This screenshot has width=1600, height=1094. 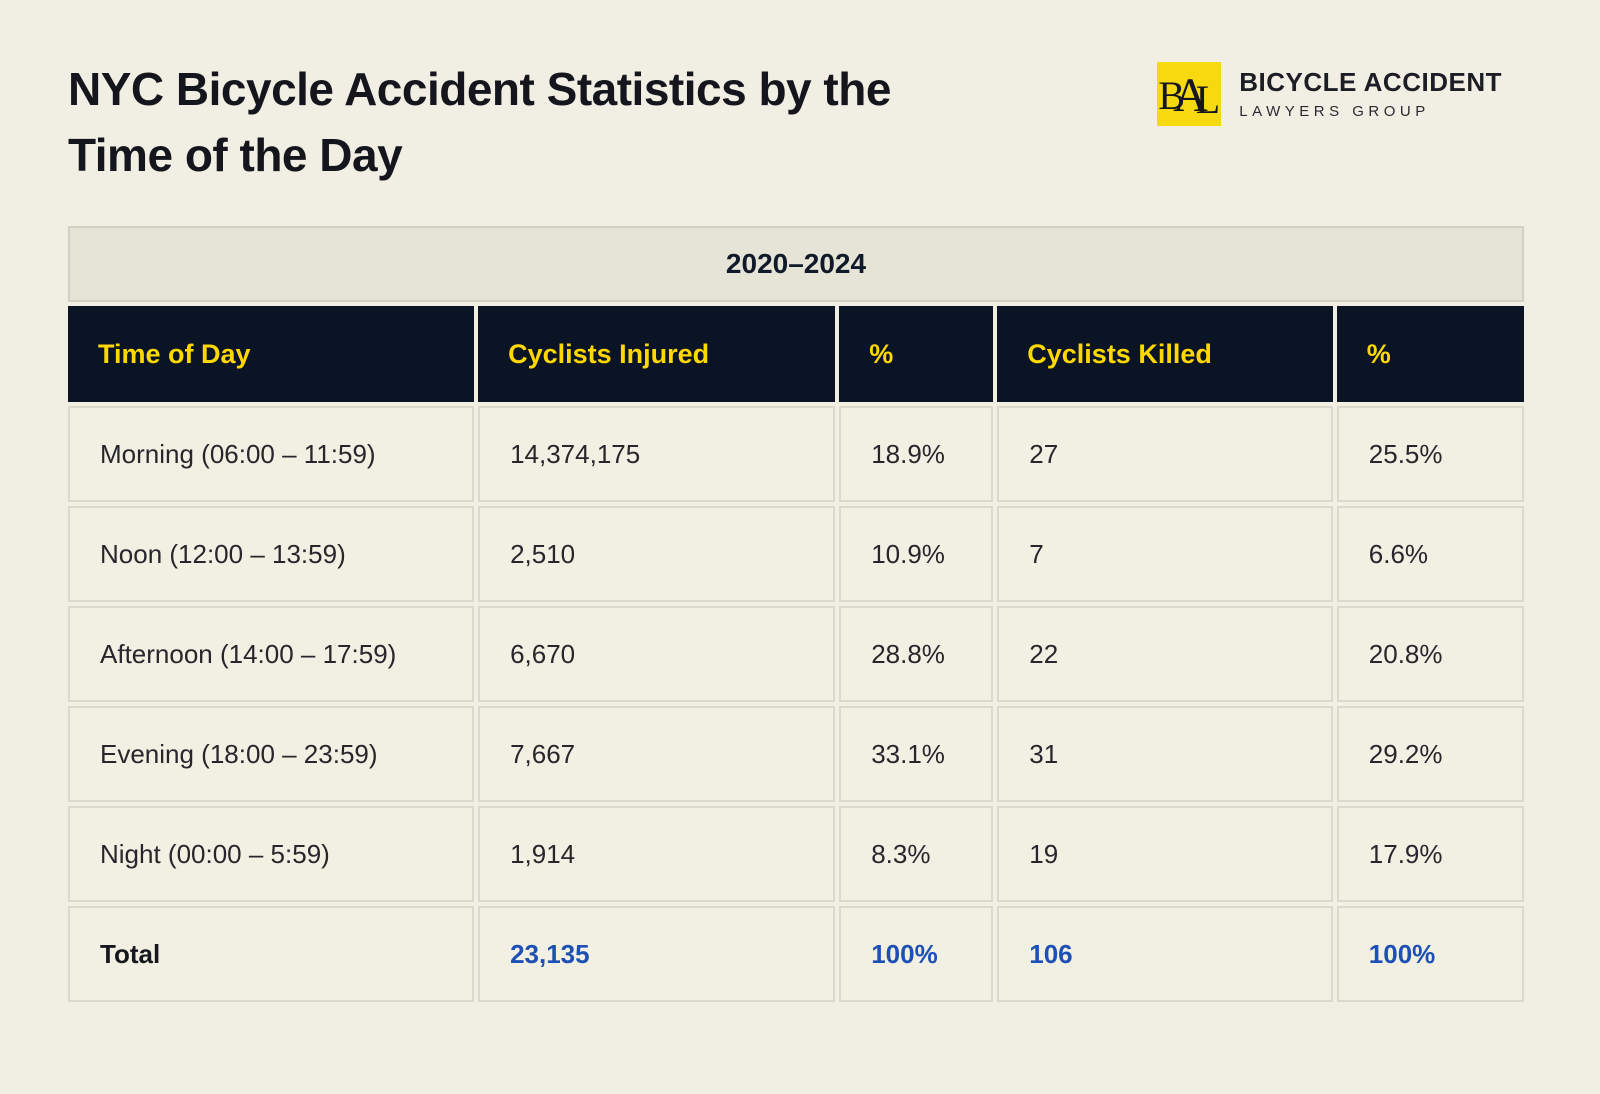 I want to click on logo-company-subtitle: LAWYERS GROUP, so click(x=1334, y=112).